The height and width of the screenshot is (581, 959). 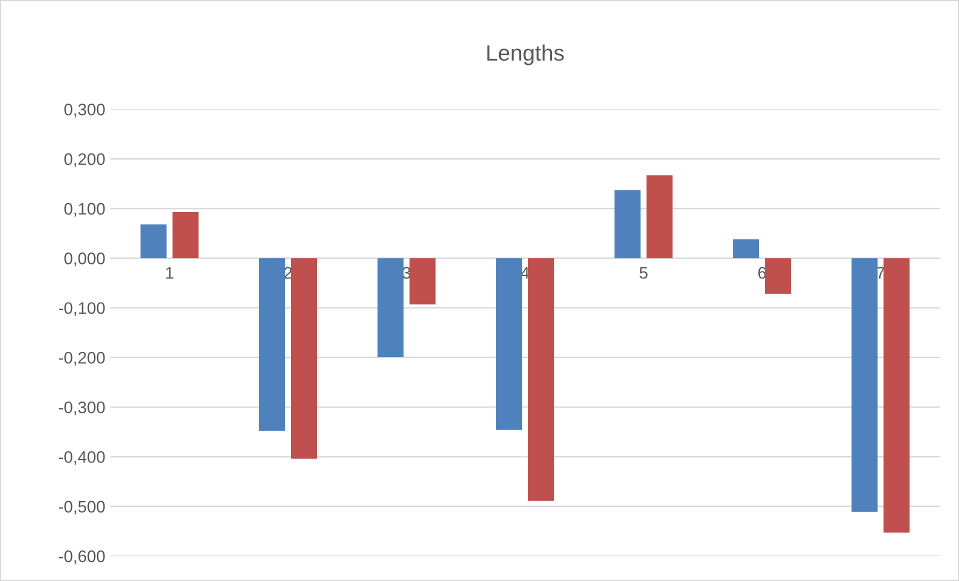 I want to click on x-tick-label: 5, so click(x=644, y=273).